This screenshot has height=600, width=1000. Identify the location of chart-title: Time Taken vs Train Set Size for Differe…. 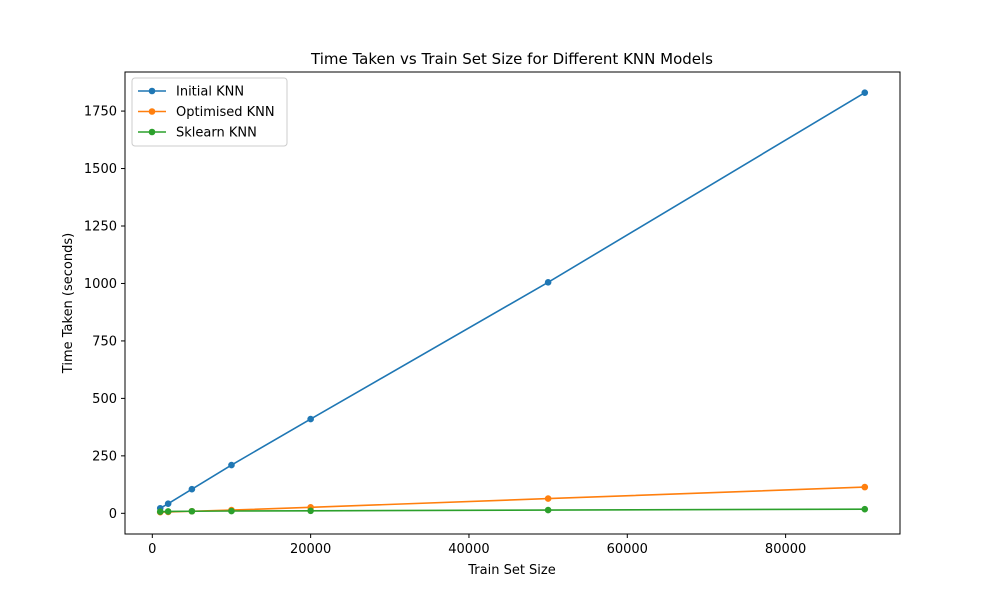
(511, 59).